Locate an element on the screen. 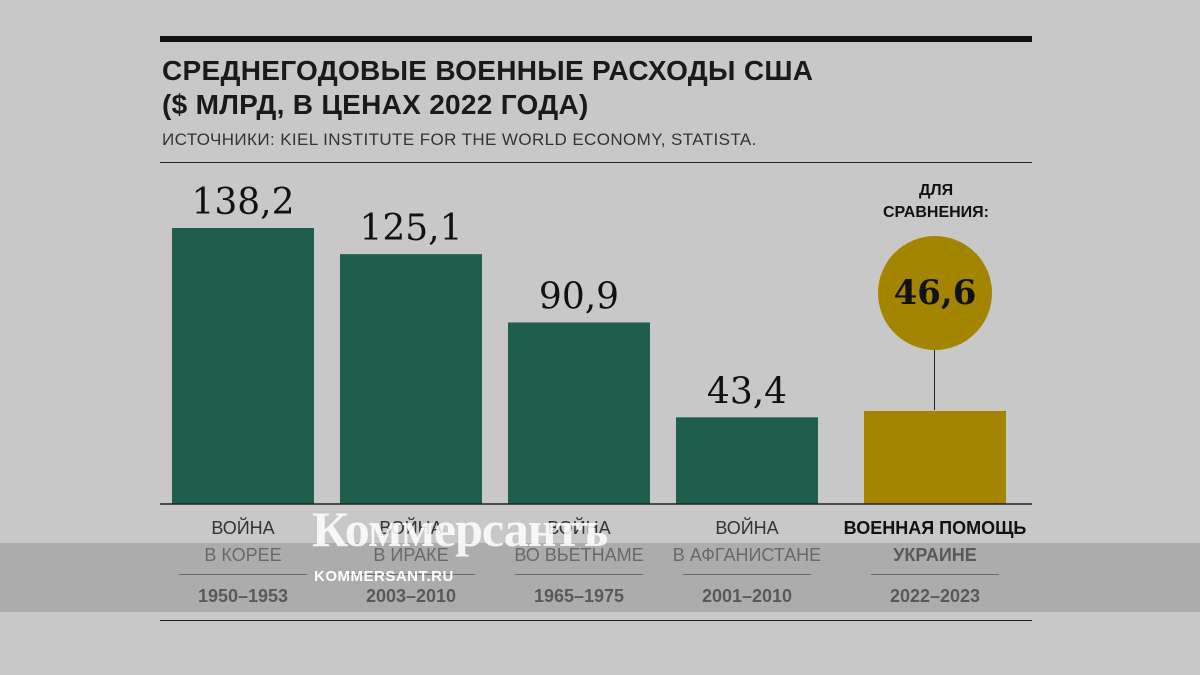 Image resolution: width=1200 pixels, height=675 pixels. title-line-1: СРЕДНЕГОДОВЫЕ ВОЕННЫЕ РАСХОДЫ США is located at coordinates (488, 70).